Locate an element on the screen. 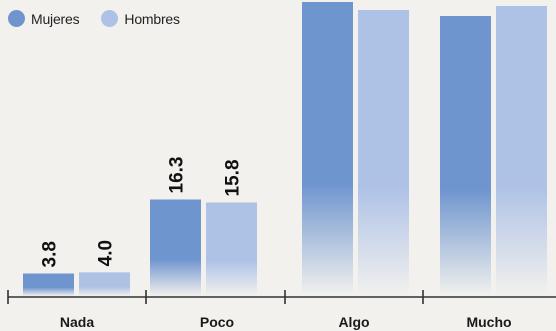  value-label-mujeres-poco: 16.3 is located at coordinates (177, 175).